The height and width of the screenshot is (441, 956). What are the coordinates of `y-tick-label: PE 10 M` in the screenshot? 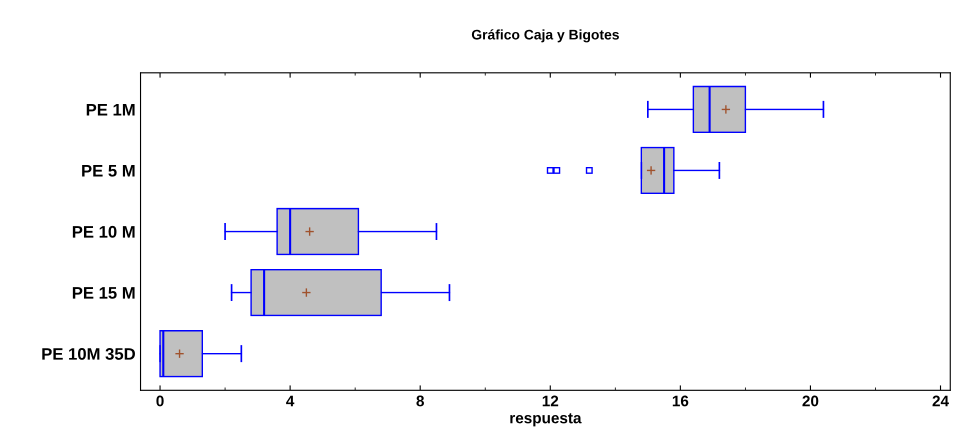 It's located at (103, 232).